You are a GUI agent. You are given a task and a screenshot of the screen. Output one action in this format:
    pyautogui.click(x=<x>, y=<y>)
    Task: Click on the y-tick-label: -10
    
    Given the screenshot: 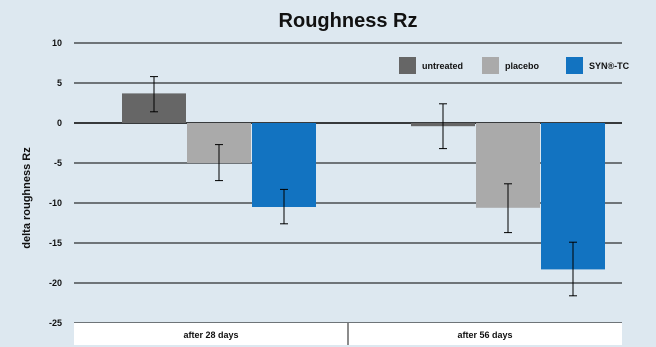 What is the action you would take?
    pyautogui.click(x=55, y=203)
    